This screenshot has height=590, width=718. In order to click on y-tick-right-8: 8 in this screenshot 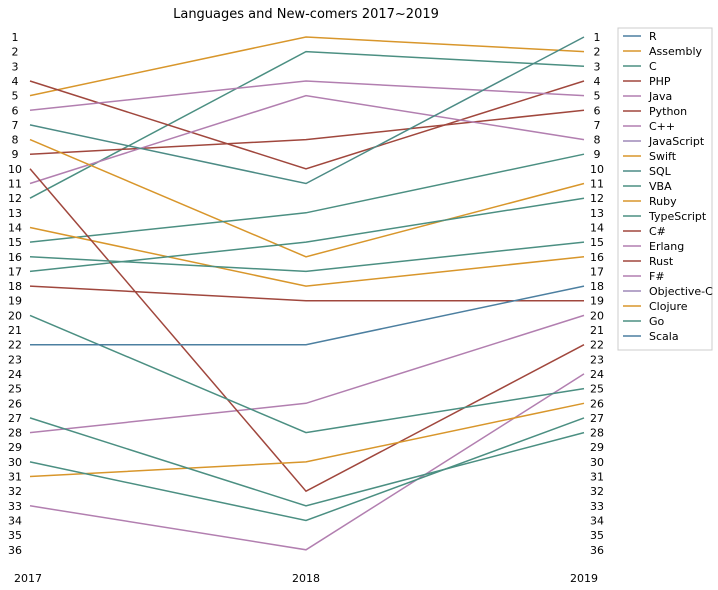, I will do `click(597, 140)`.